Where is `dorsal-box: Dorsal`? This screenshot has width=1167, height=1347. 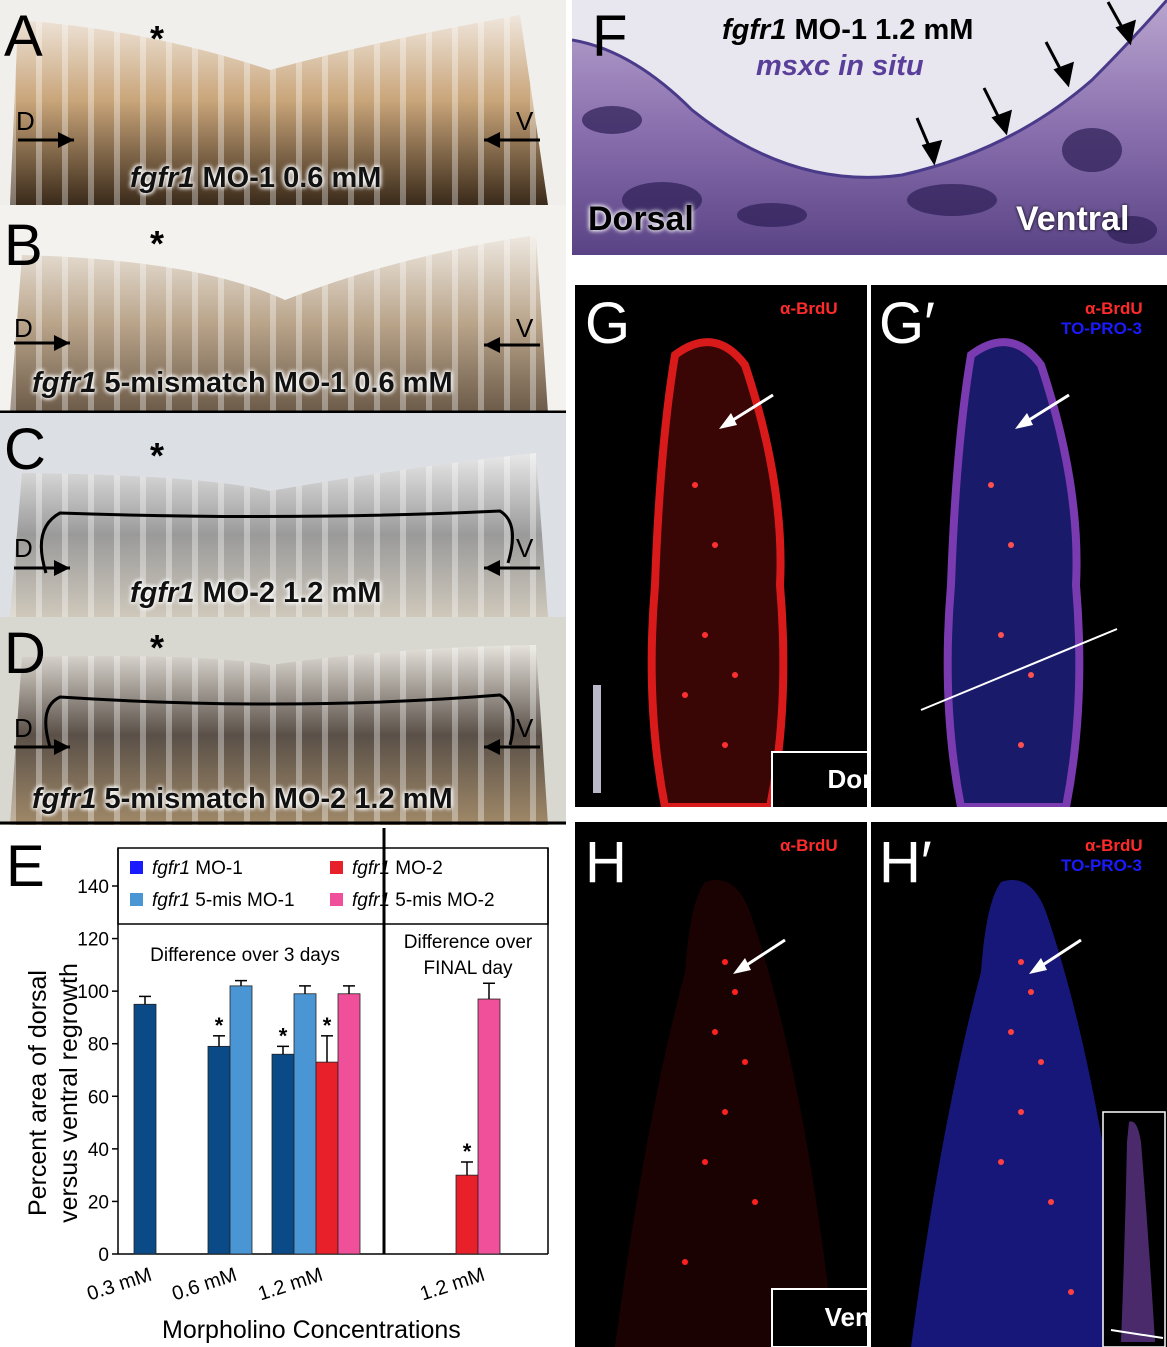 dorsal-box: Dorsal is located at coordinates (819, 779).